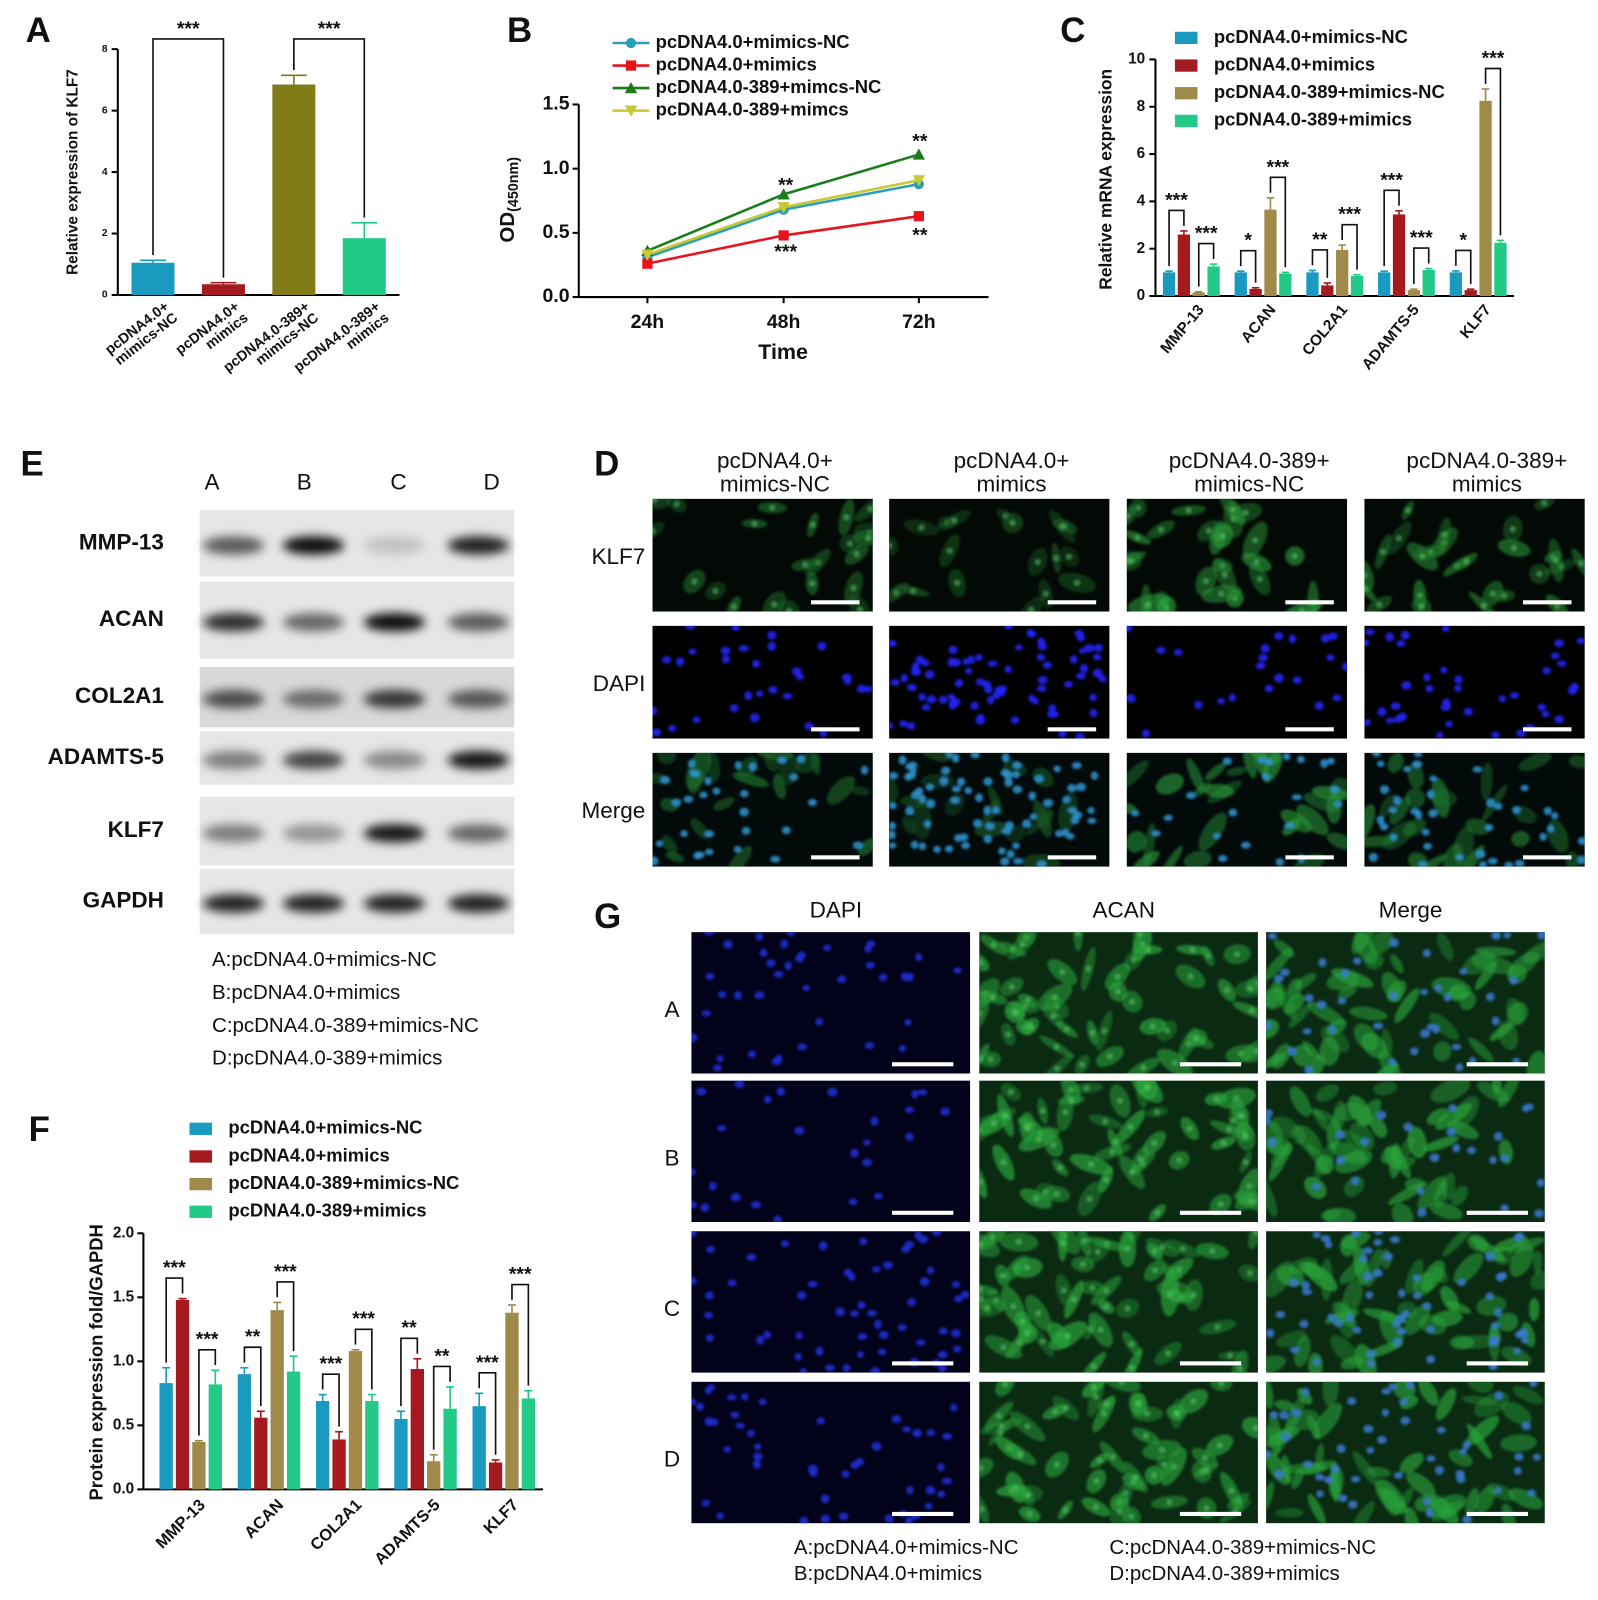 The image size is (1598, 1600). What do you see at coordinates (783, 194) in the screenshot?
I see `point` at bounding box center [783, 194].